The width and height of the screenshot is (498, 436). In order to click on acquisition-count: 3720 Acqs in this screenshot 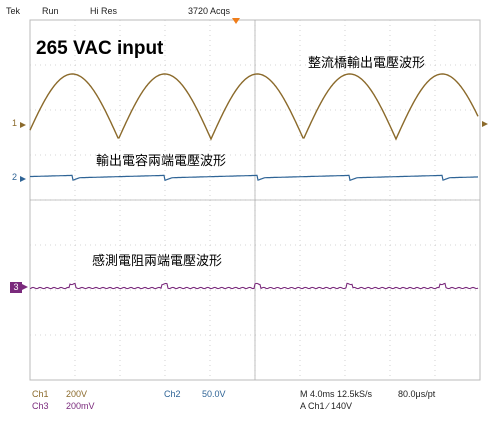, I will do `click(209, 11)`.